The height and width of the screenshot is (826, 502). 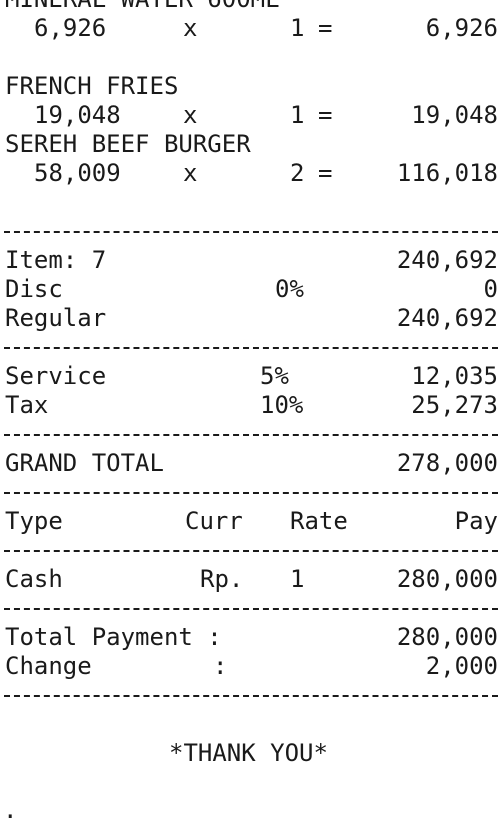 What do you see at coordinates (34, 289) in the screenshot?
I see `discount-label: Disc` at bounding box center [34, 289].